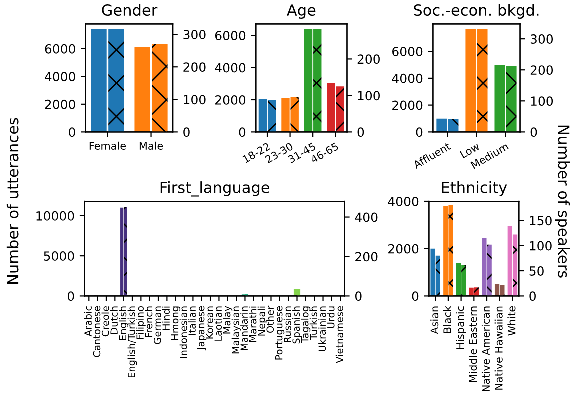 The image size is (573, 403). What do you see at coordinates (253, 324) in the screenshot?
I see `x-tick-label: Marathi` at bounding box center [253, 324].